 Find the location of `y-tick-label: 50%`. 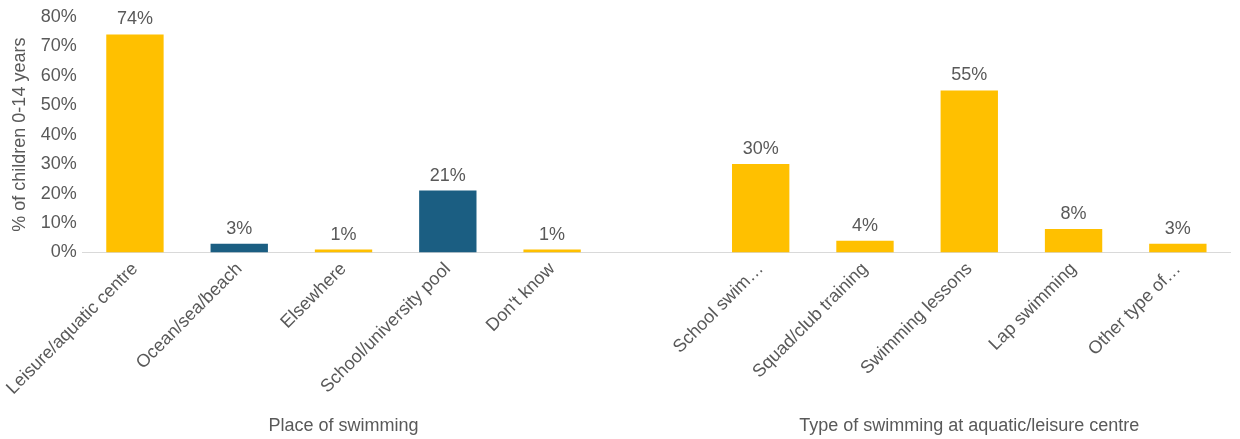

y-tick-label: 50% is located at coordinates (58, 104).